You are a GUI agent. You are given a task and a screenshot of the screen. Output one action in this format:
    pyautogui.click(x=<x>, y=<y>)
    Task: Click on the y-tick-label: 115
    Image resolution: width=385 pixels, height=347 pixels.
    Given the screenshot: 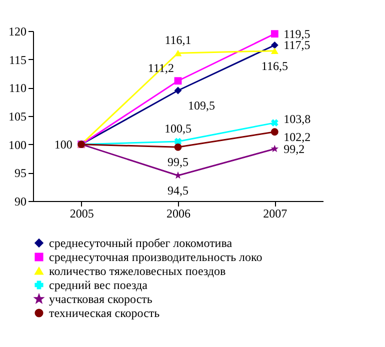 What is the action you would take?
    pyautogui.click(x=17, y=59)
    